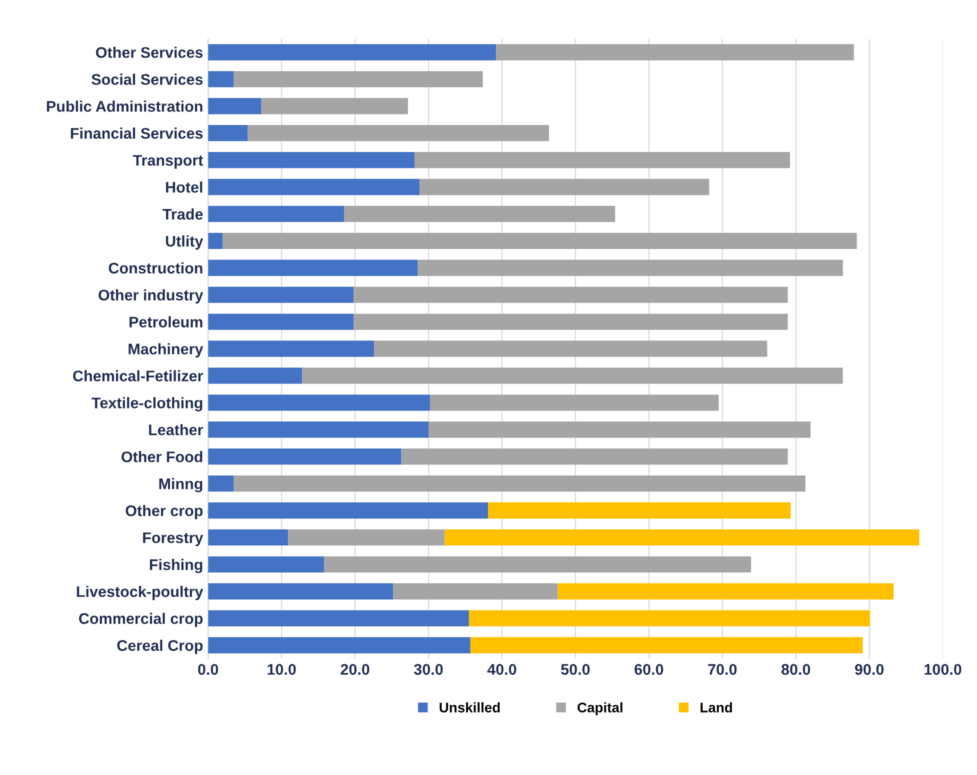  Describe the element at coordinates (185, 242) in the screenshot. I see `y-tick-label: Utlity` at that location.